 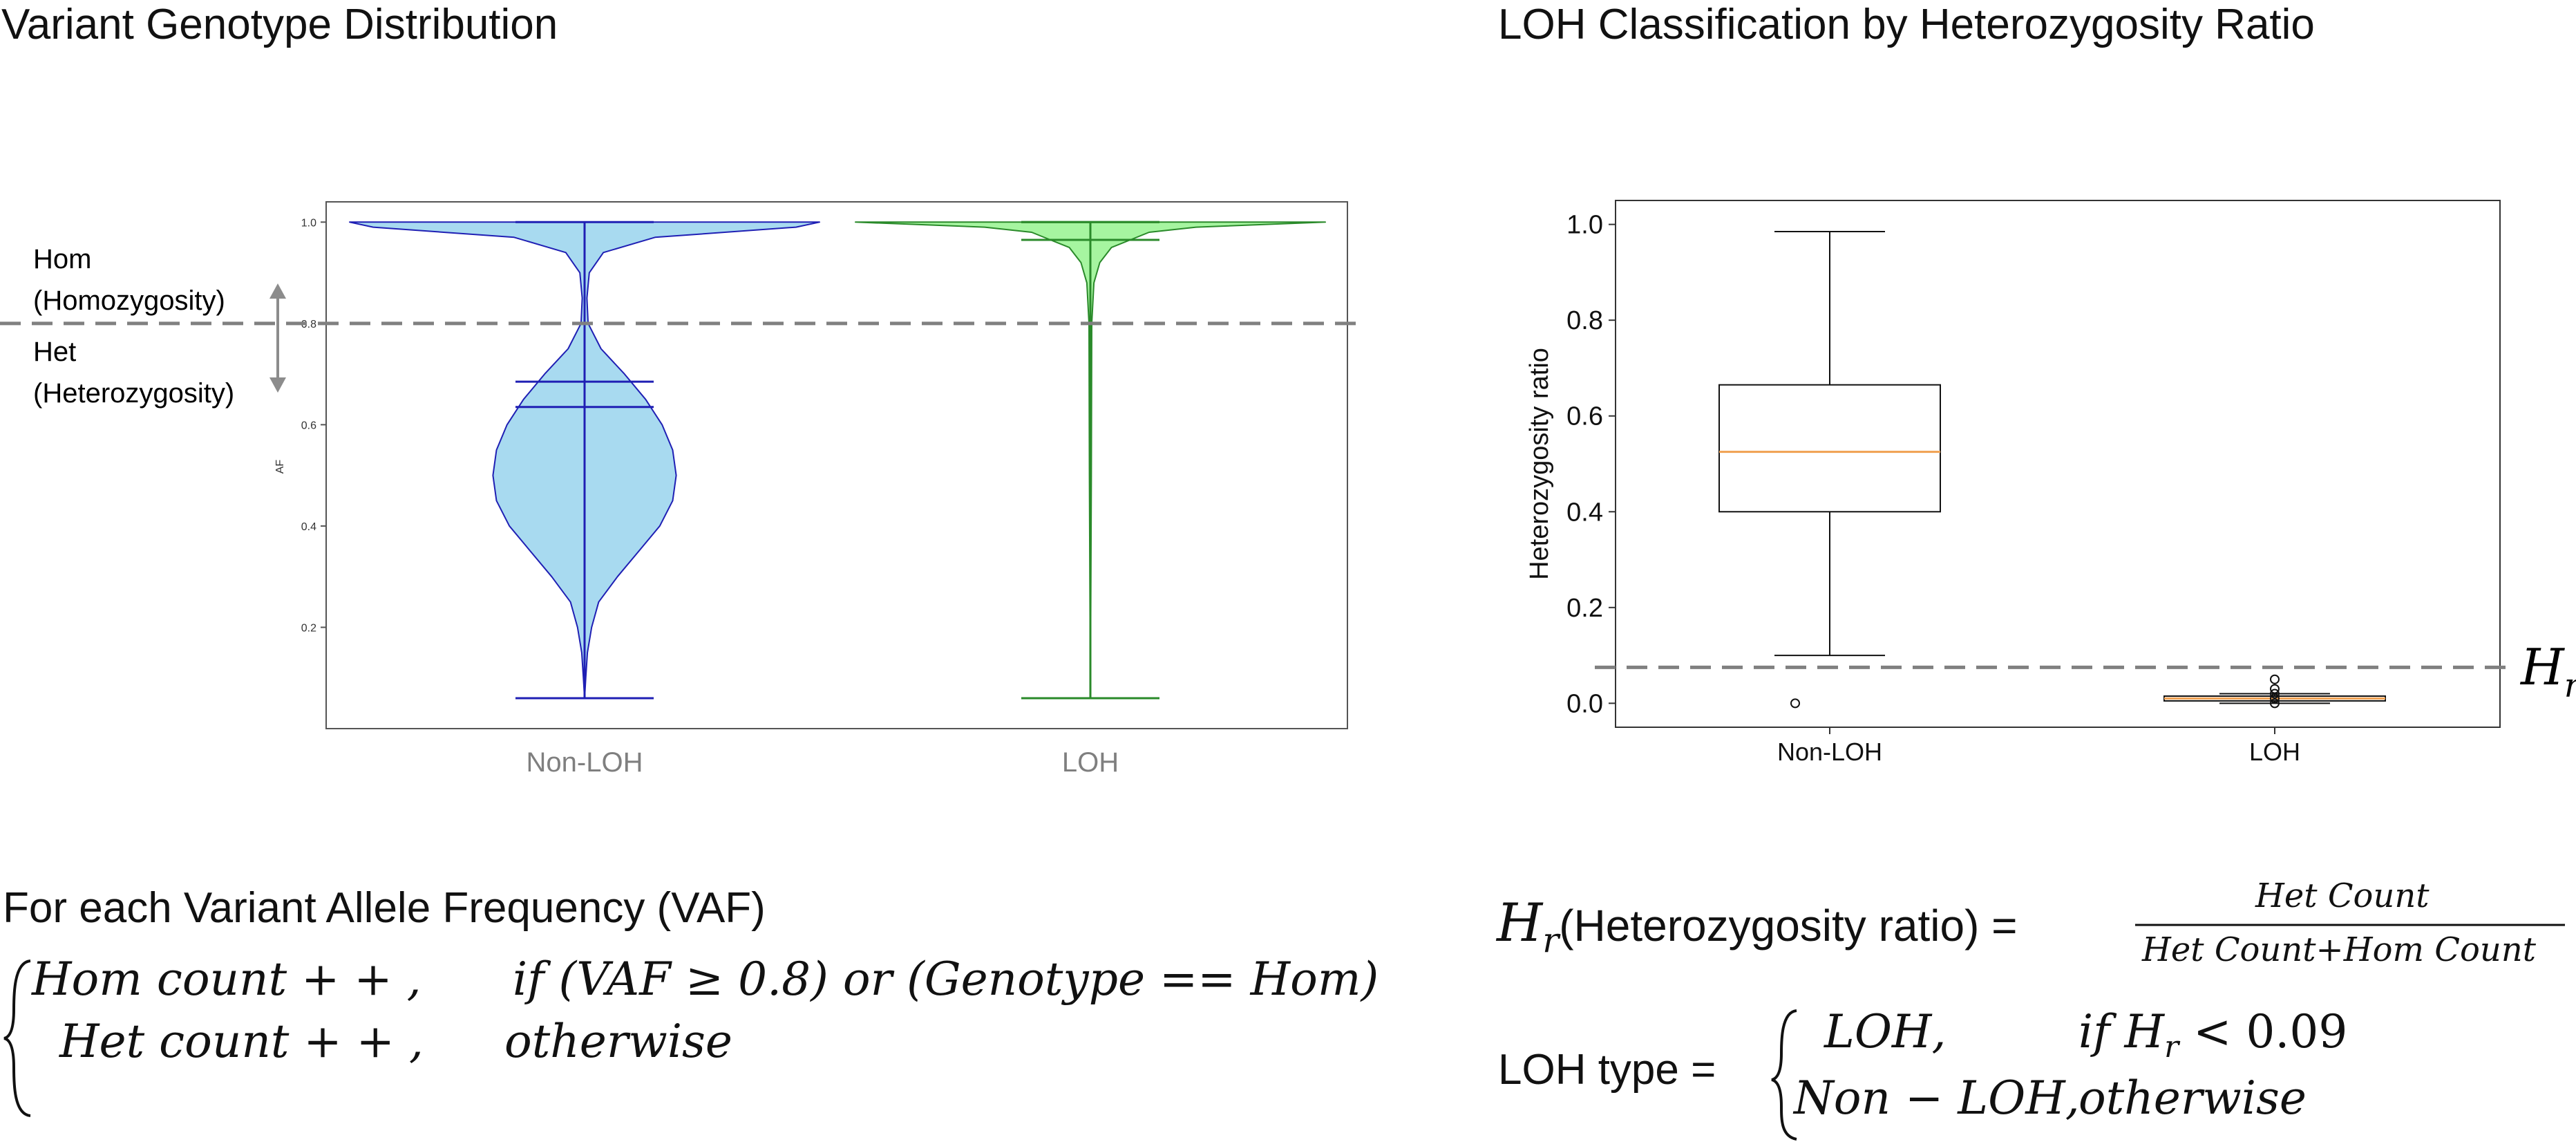 I want to click on boxplot-y-axis-label: Heterozygosity ratio, so click(x=1539, y=464).